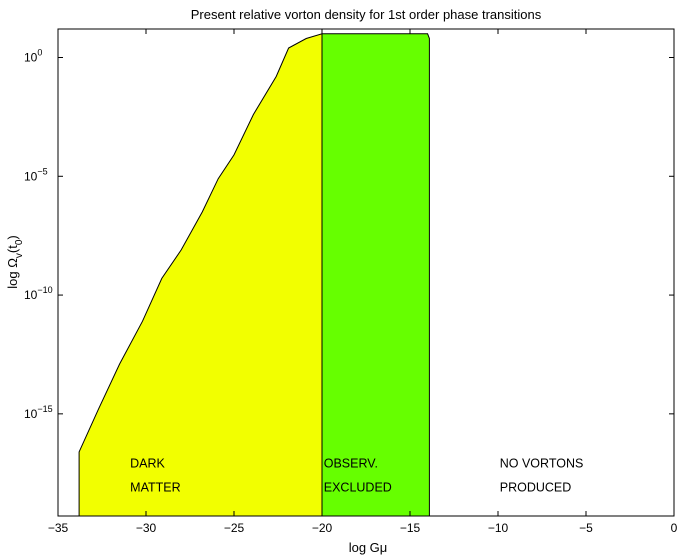 The height and width of the screenshot is (555, 684). Describe the element at coordinates (375, 275) in the screenshot. I see `region-observationally-excluded` at that location.